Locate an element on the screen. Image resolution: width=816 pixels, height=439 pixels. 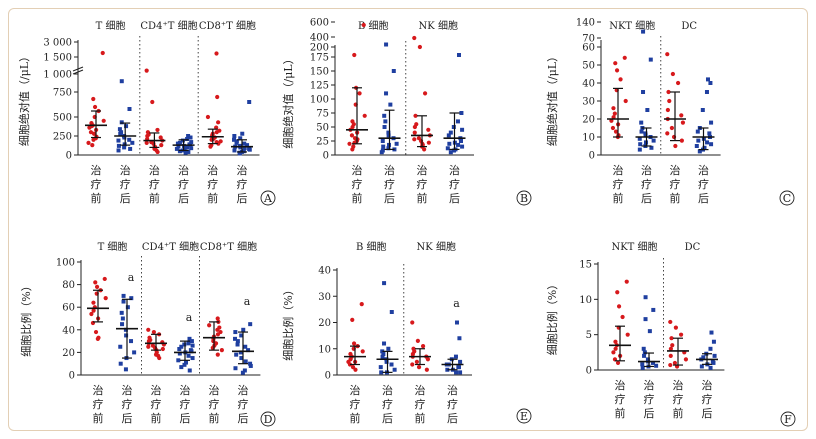
panel-label-circle is located at coordinates (787, 198).